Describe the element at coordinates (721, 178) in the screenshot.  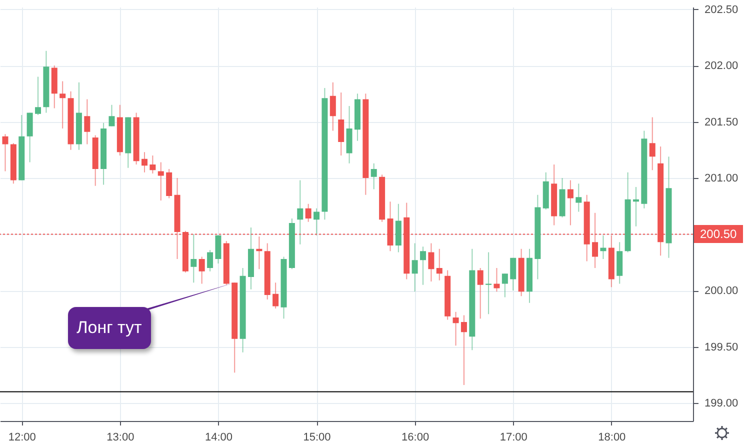
I see `y-tick-label: 201.00` at that location.